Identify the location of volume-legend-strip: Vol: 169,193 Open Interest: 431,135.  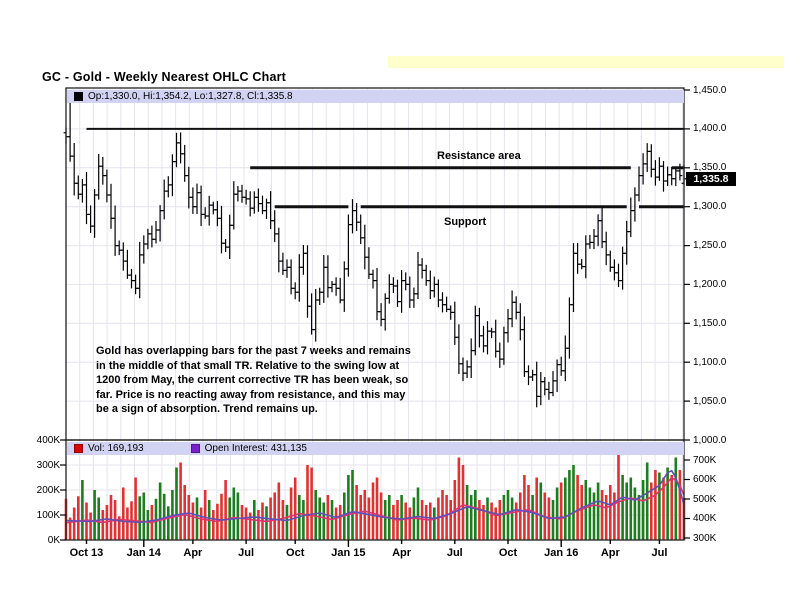
(375, 448).